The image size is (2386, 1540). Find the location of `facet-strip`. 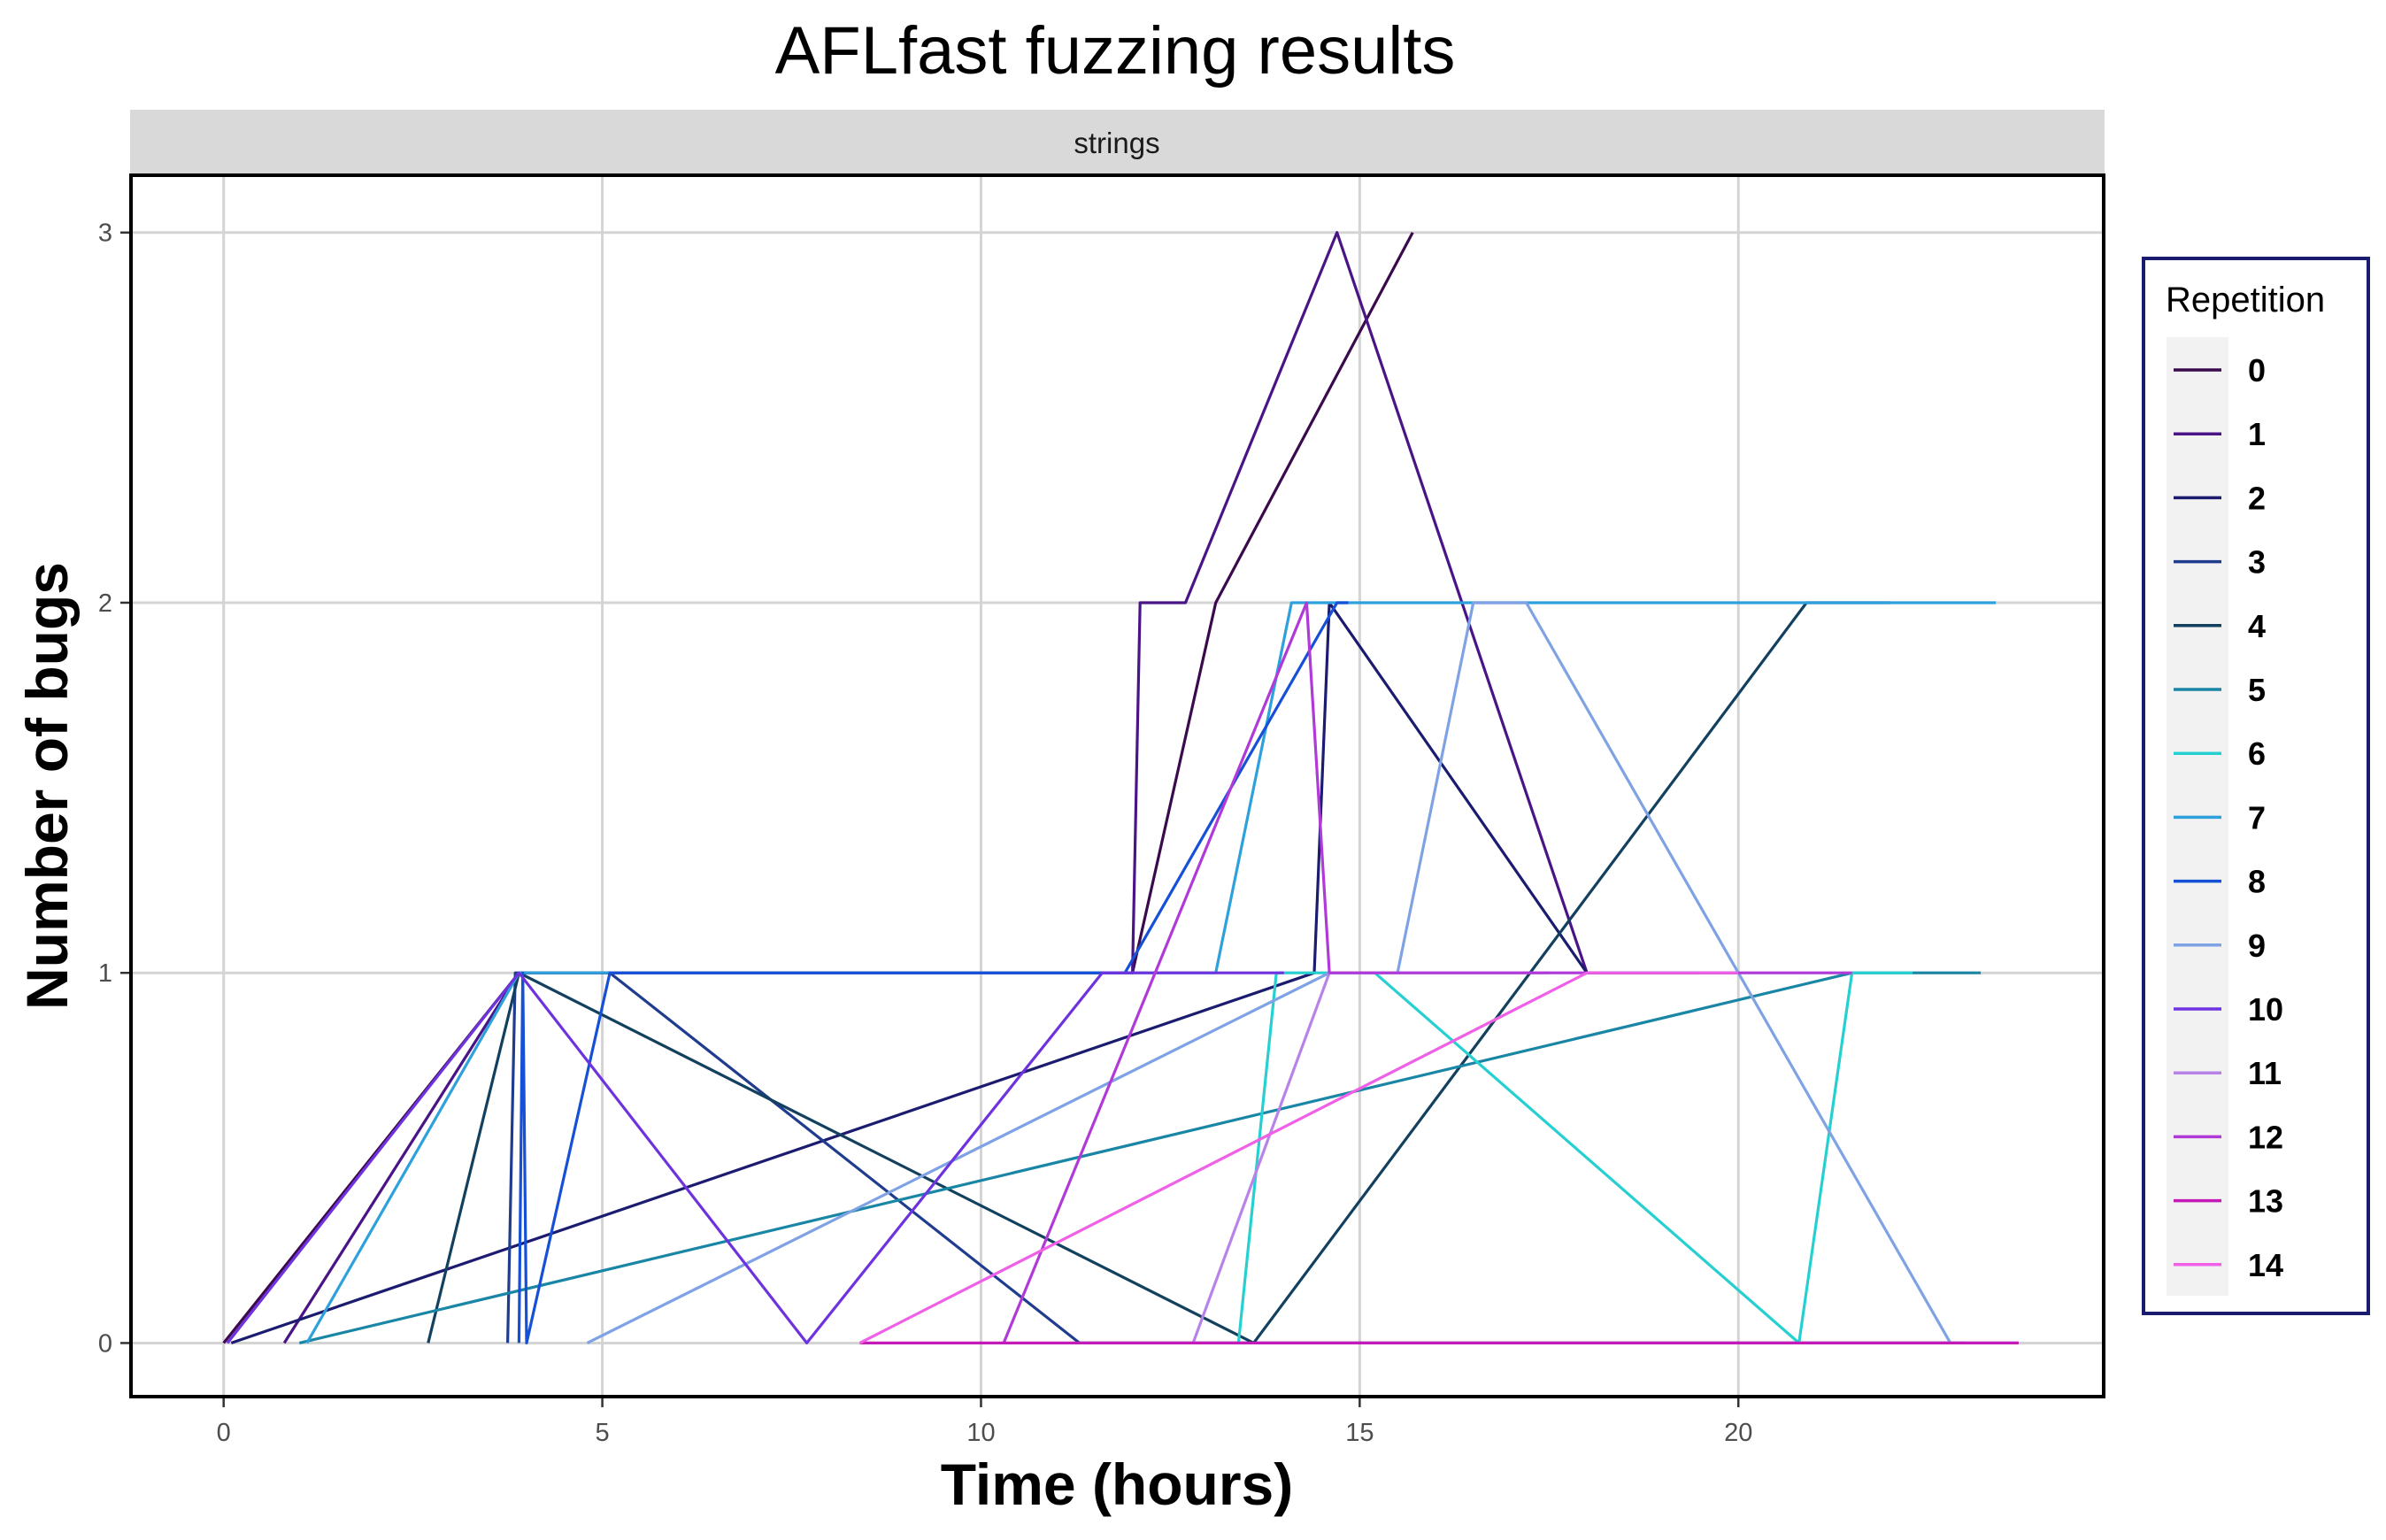

facet-strip is located at coordinates (1117, 141).